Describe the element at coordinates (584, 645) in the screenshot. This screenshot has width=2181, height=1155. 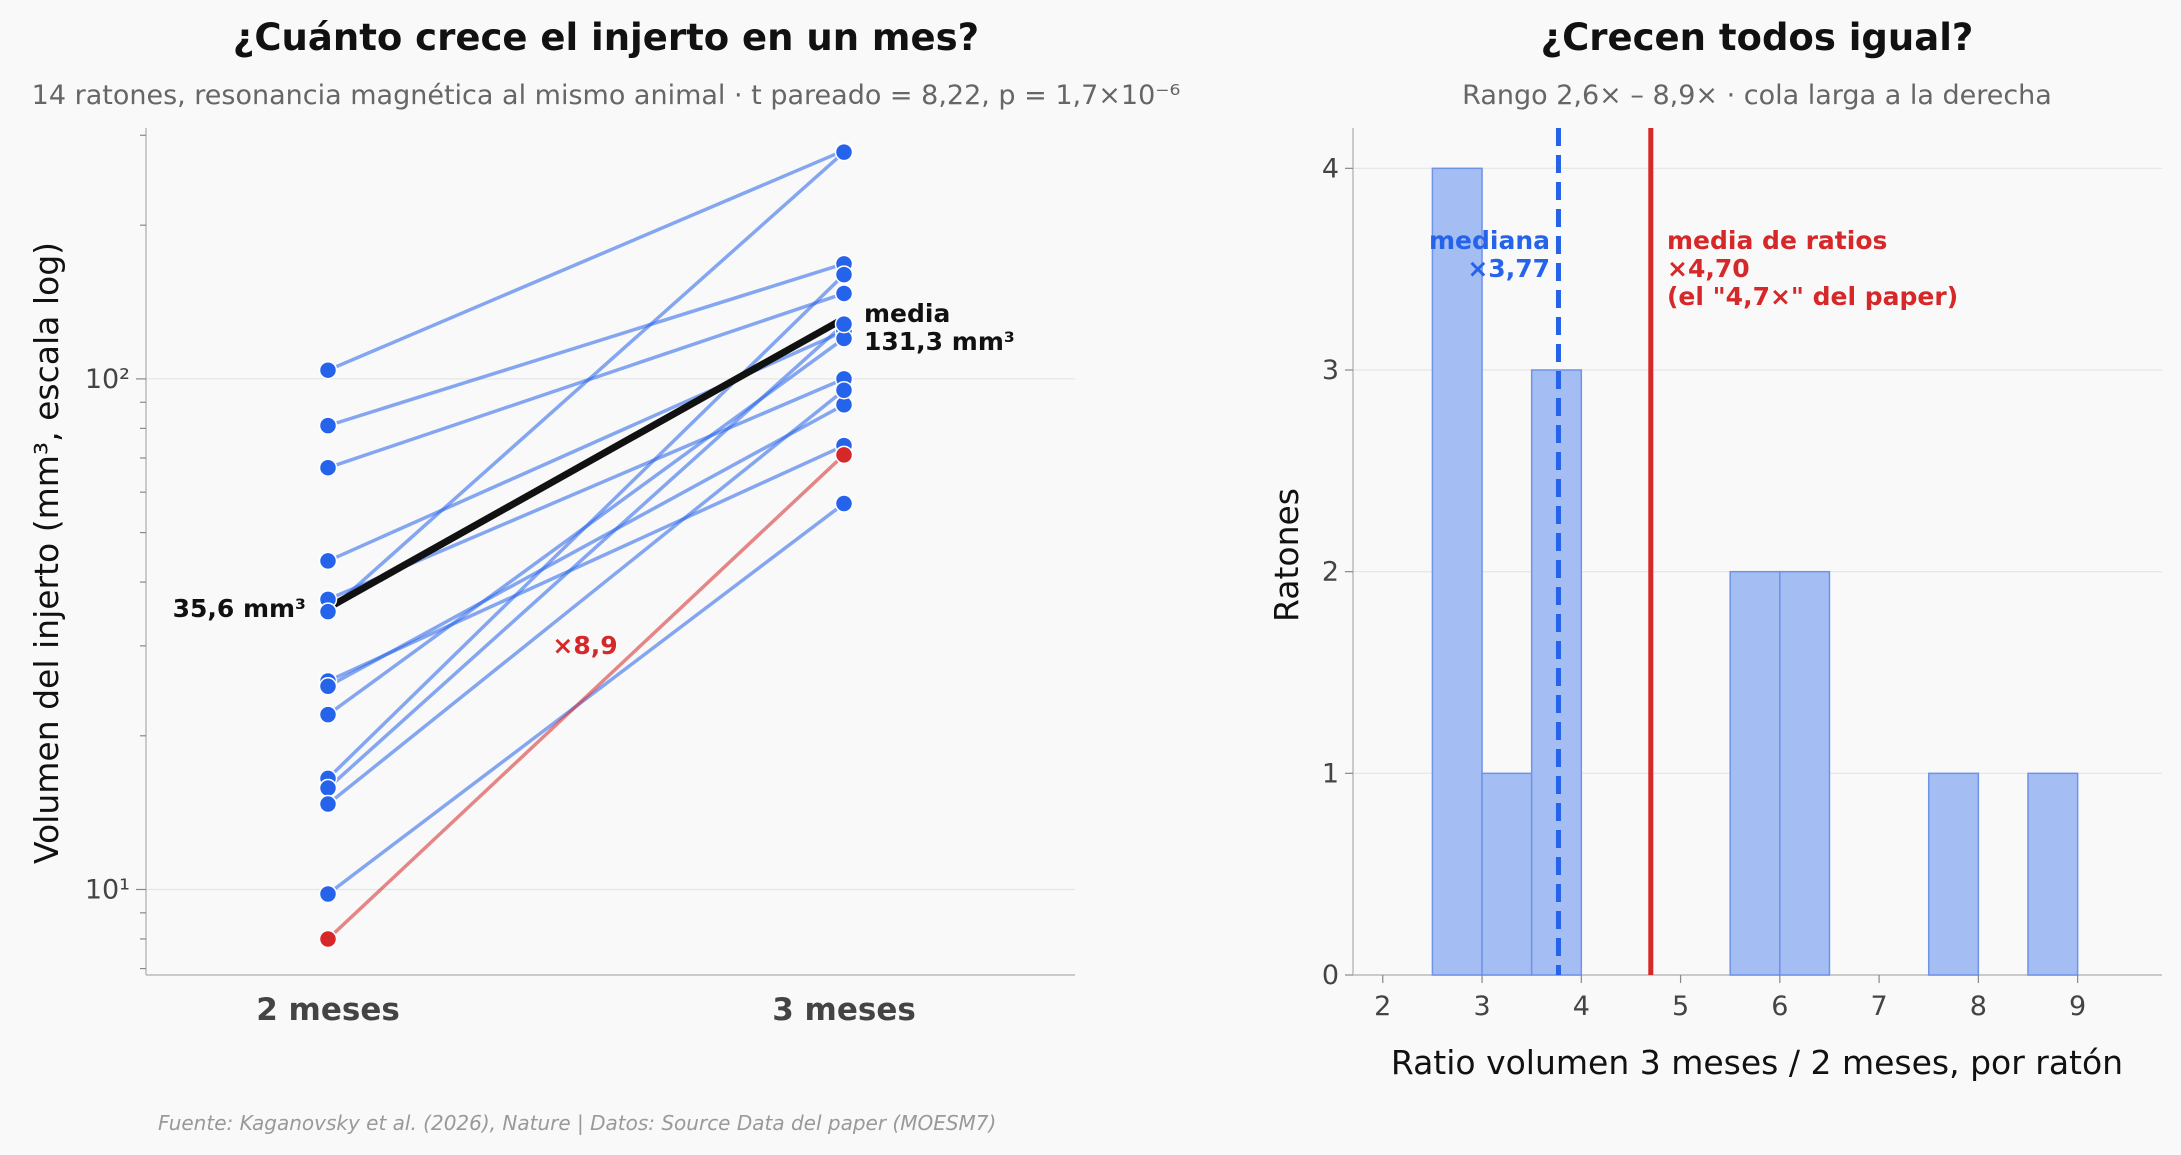
I see `highlight-ratio-label: ×8,9` at that location.